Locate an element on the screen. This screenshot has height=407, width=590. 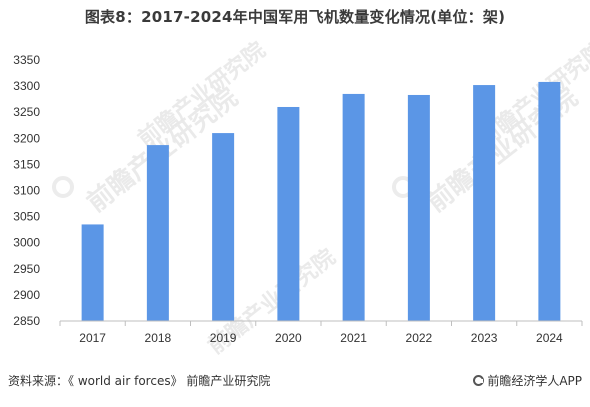
x-tick-label: 2023 is located at coordinates (484, 338).